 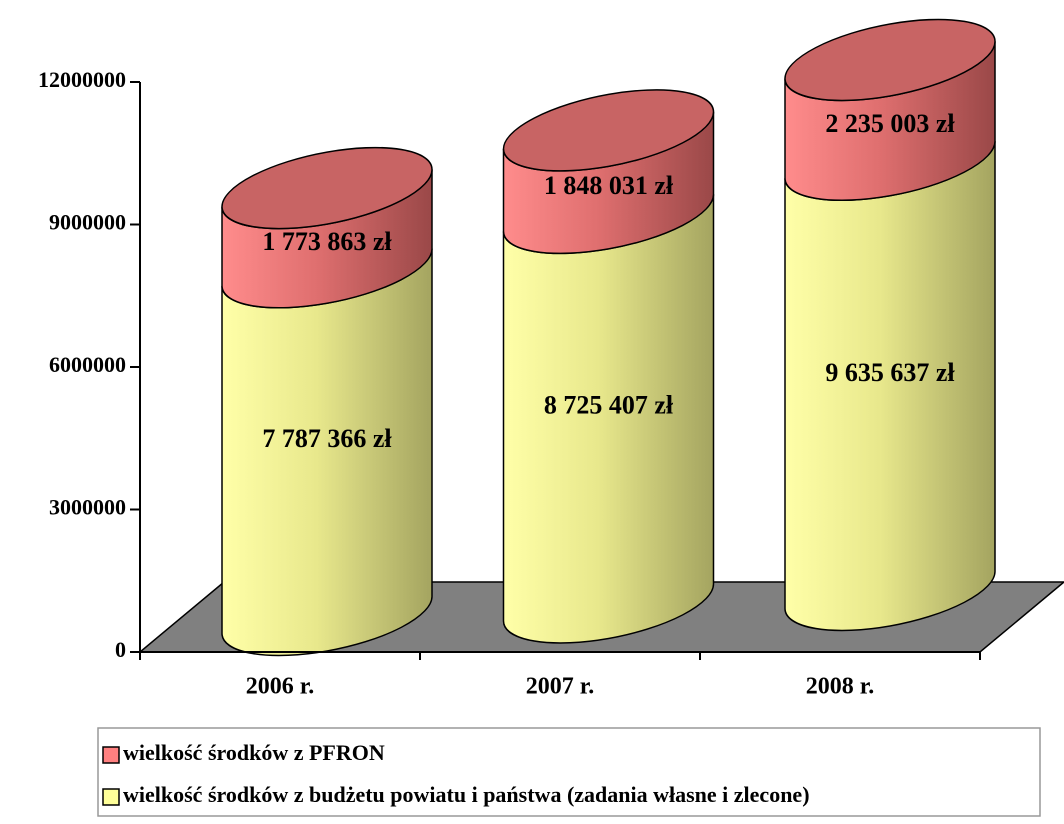 I want to click on x-tick-label: 2008 r., so click(x=840, y=687).